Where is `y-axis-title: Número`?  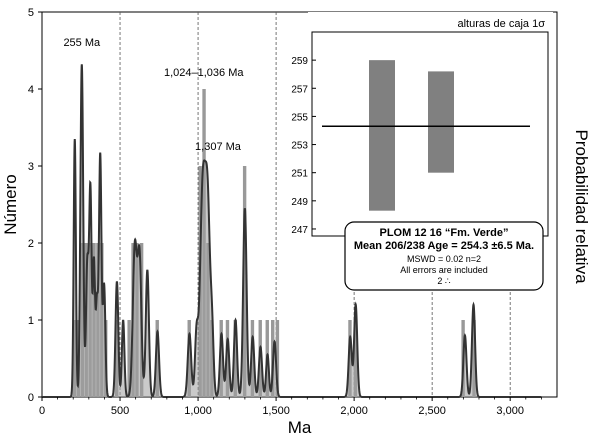
y-axis-title: Número is located at coordinates (10, 204).